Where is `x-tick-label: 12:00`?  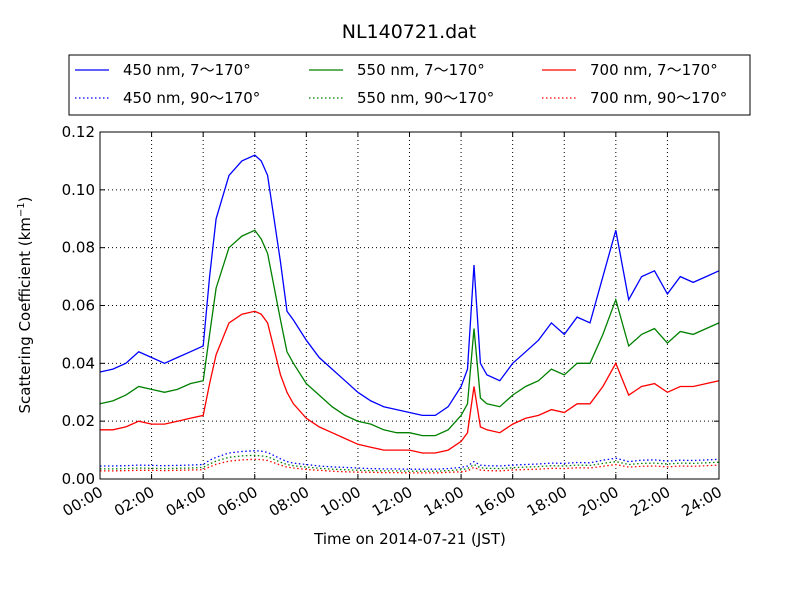
x-tick-label: 12:00 is located at coordinates (392, 501).